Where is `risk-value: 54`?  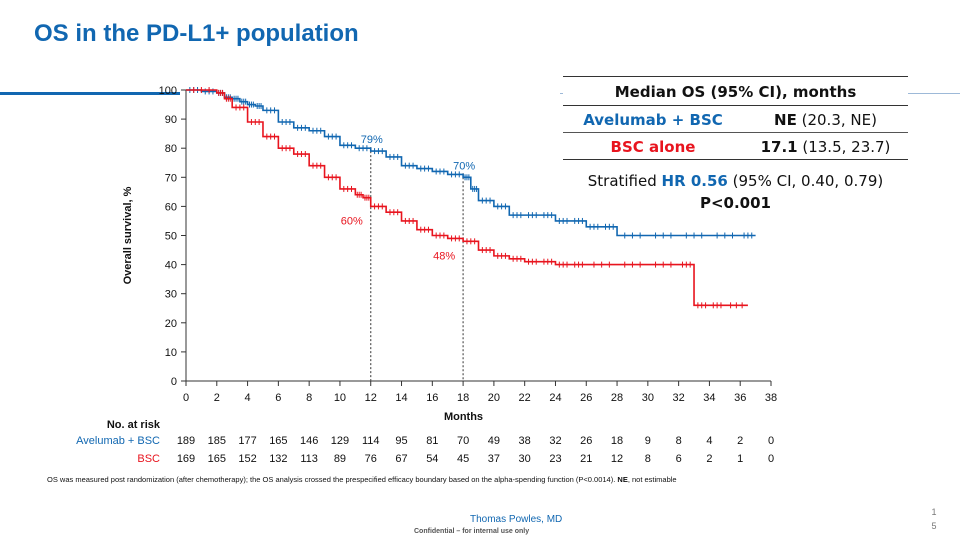
risk-value: 54 is located at coordinates (432, 459).